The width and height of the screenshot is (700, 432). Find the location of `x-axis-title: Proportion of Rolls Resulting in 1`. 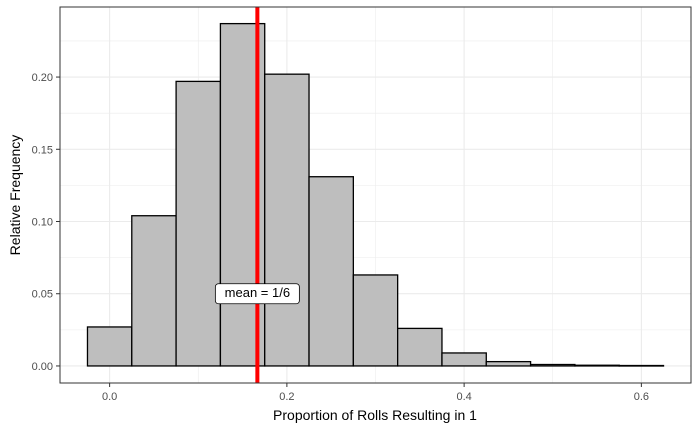

x-axis-title: Proportion of Rolls Resulting in 1 is located at coordinates (375, 415).